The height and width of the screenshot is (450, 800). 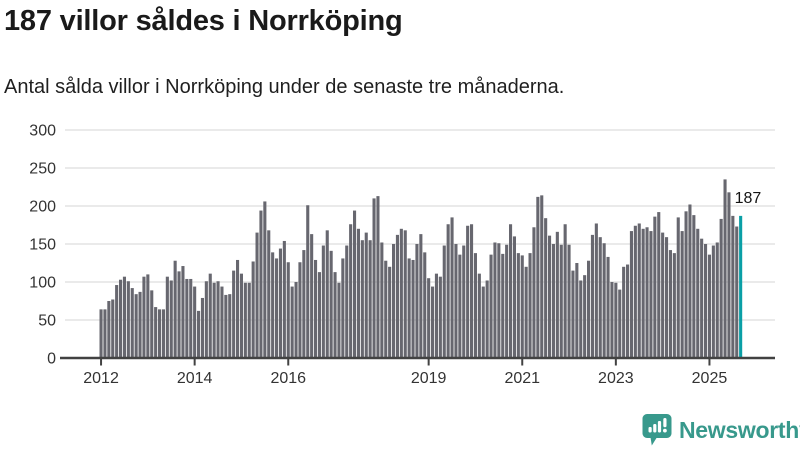 What do you see at coordinates (203, 21) in the screenshot?
I see `page-title: 187 villor såldes i Norrköping` at bounding box center [203, 21].